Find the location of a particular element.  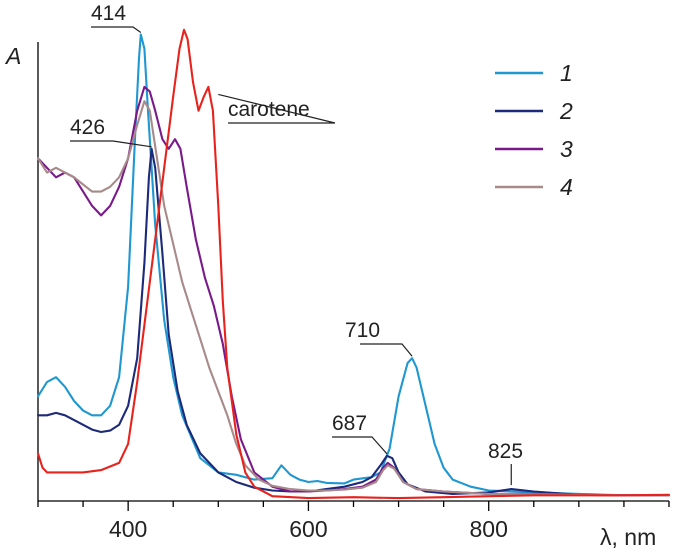

legend-label-3: 3 is located at coordinates (566, 149).